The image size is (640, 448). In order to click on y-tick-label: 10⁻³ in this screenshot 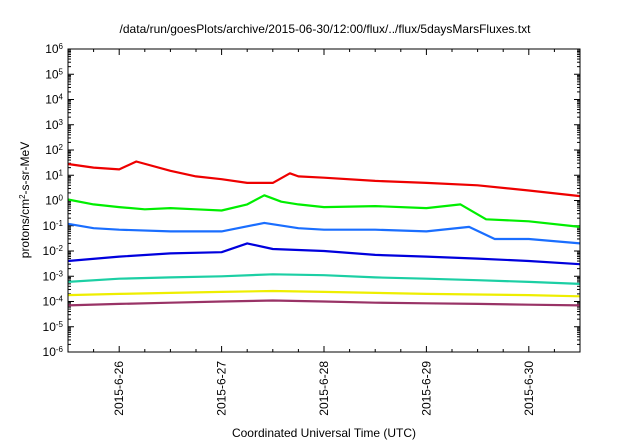, I will do `click(53, 276)`.